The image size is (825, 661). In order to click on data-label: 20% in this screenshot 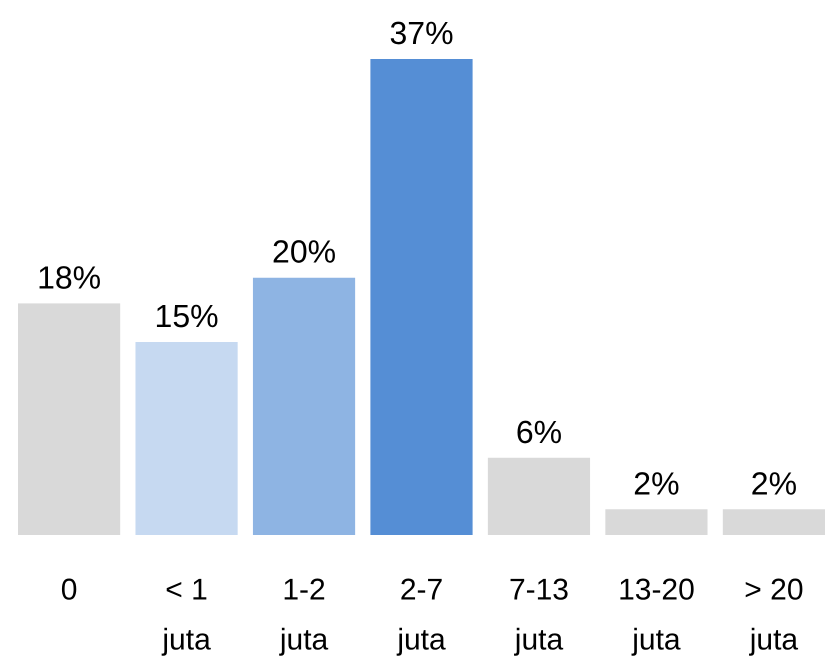, I will do `click(304, 252)`.